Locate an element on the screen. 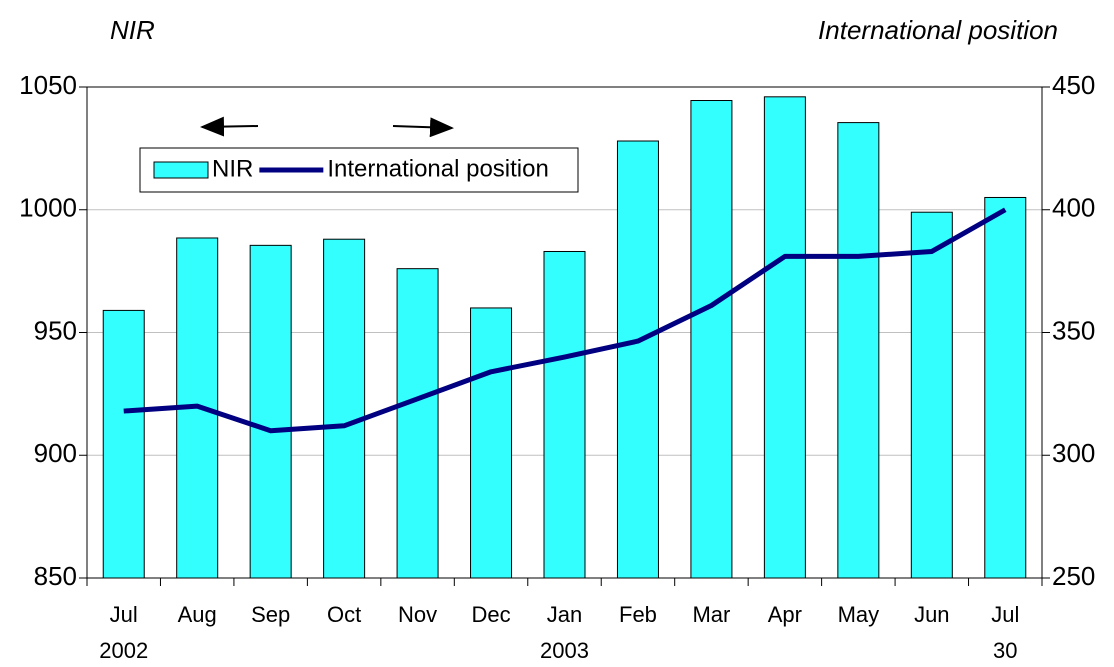 The height and width of the screenshot is (667, 1114). x-tick-label: Oct is located at coordinates (344, 614).